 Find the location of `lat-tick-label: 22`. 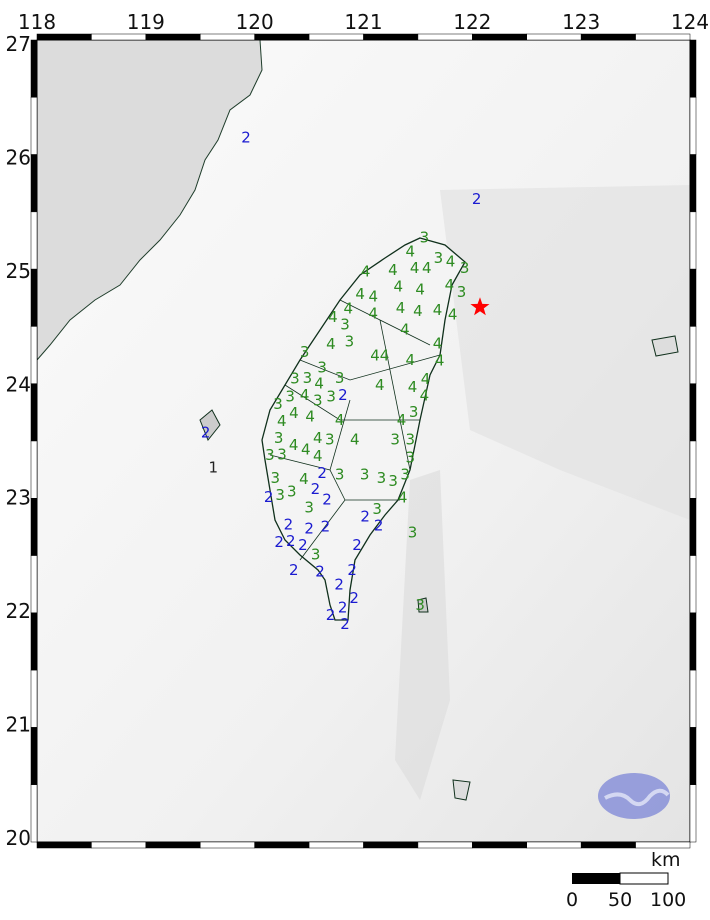

lat-tick-label: 22 is located at coordinates (18, 611).